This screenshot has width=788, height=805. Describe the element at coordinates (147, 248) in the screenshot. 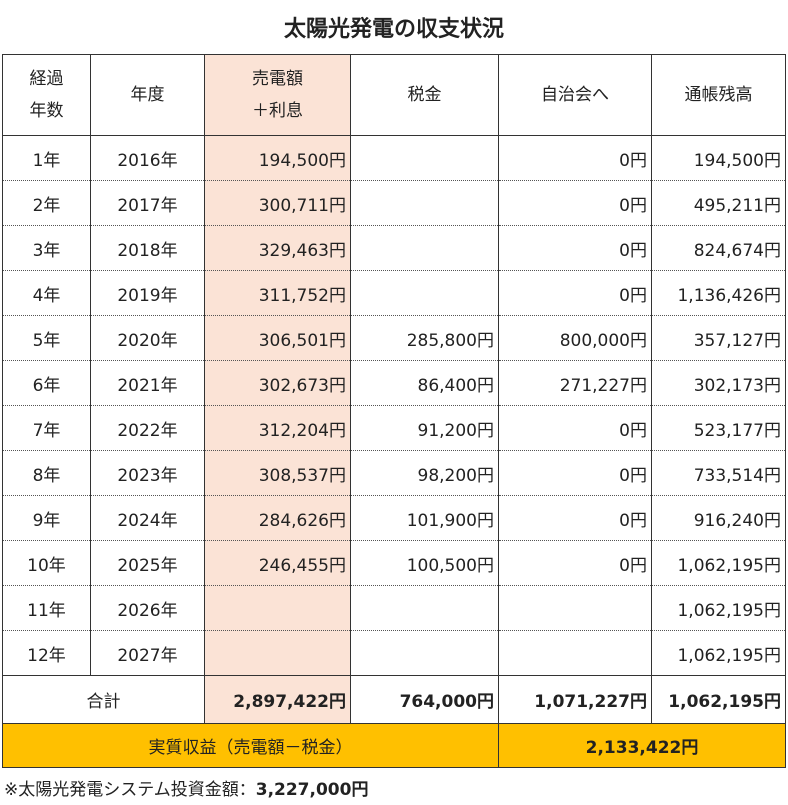

I see `cell-year: 2018年` at that location.